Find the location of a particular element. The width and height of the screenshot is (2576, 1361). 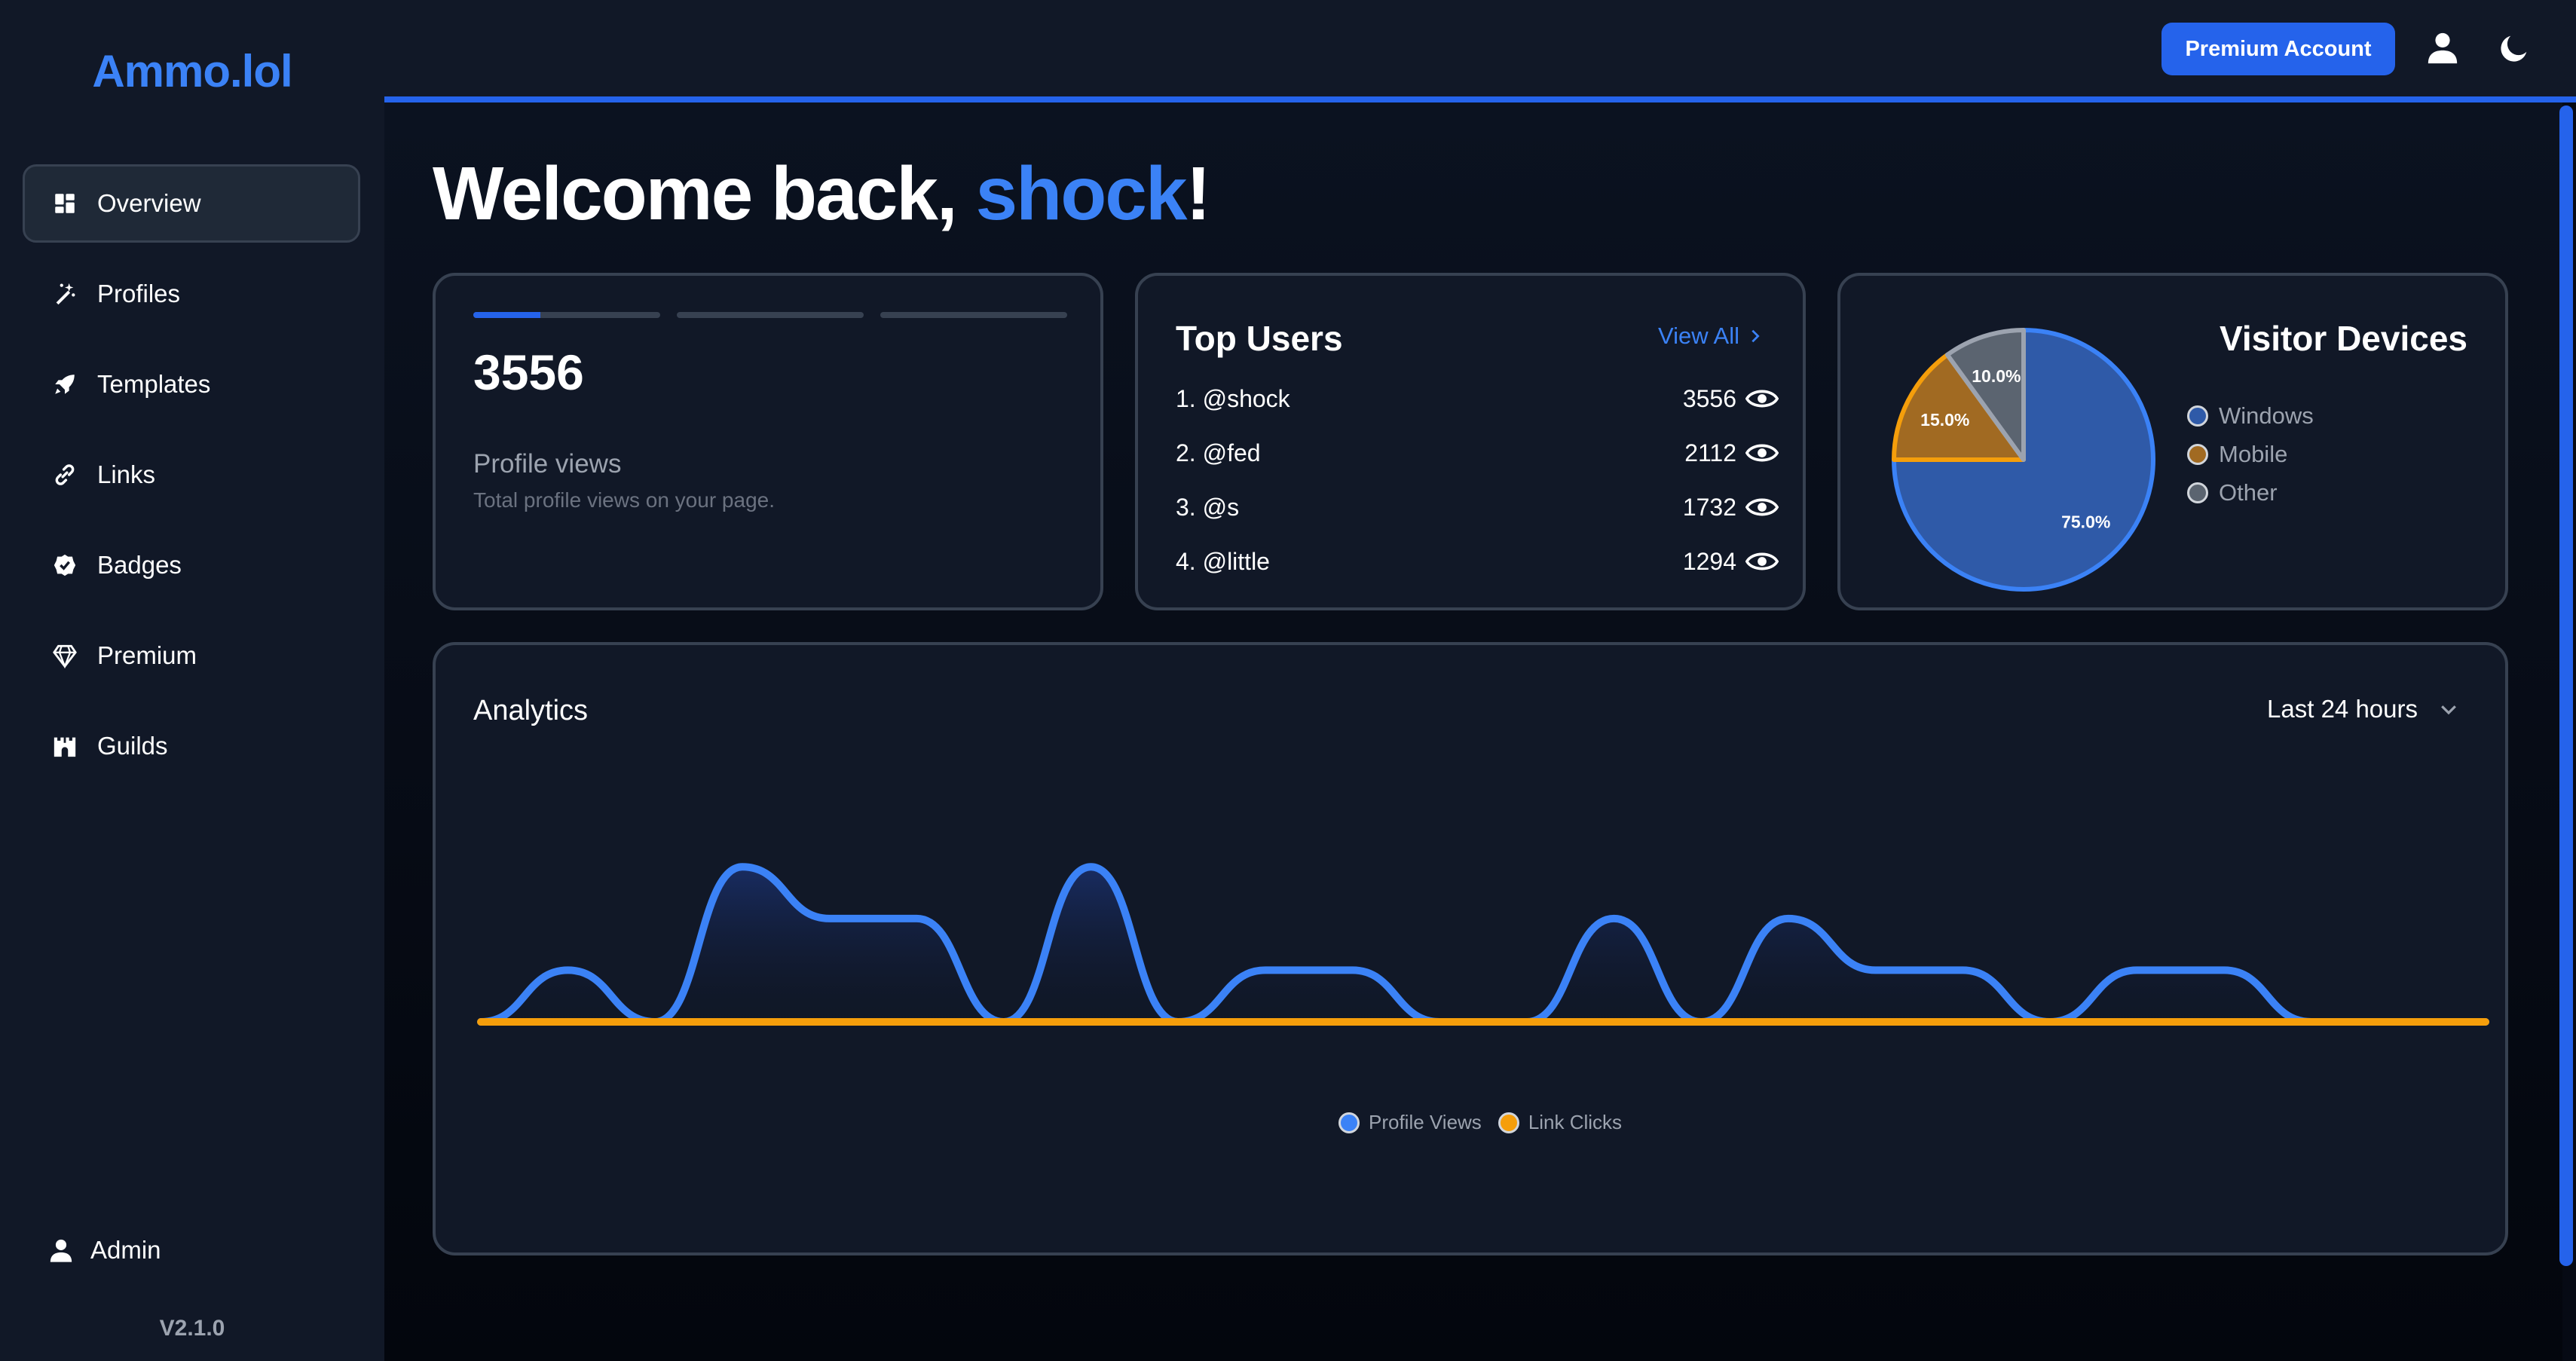

legend-item: Windows is located at coordinates (2251, 415).